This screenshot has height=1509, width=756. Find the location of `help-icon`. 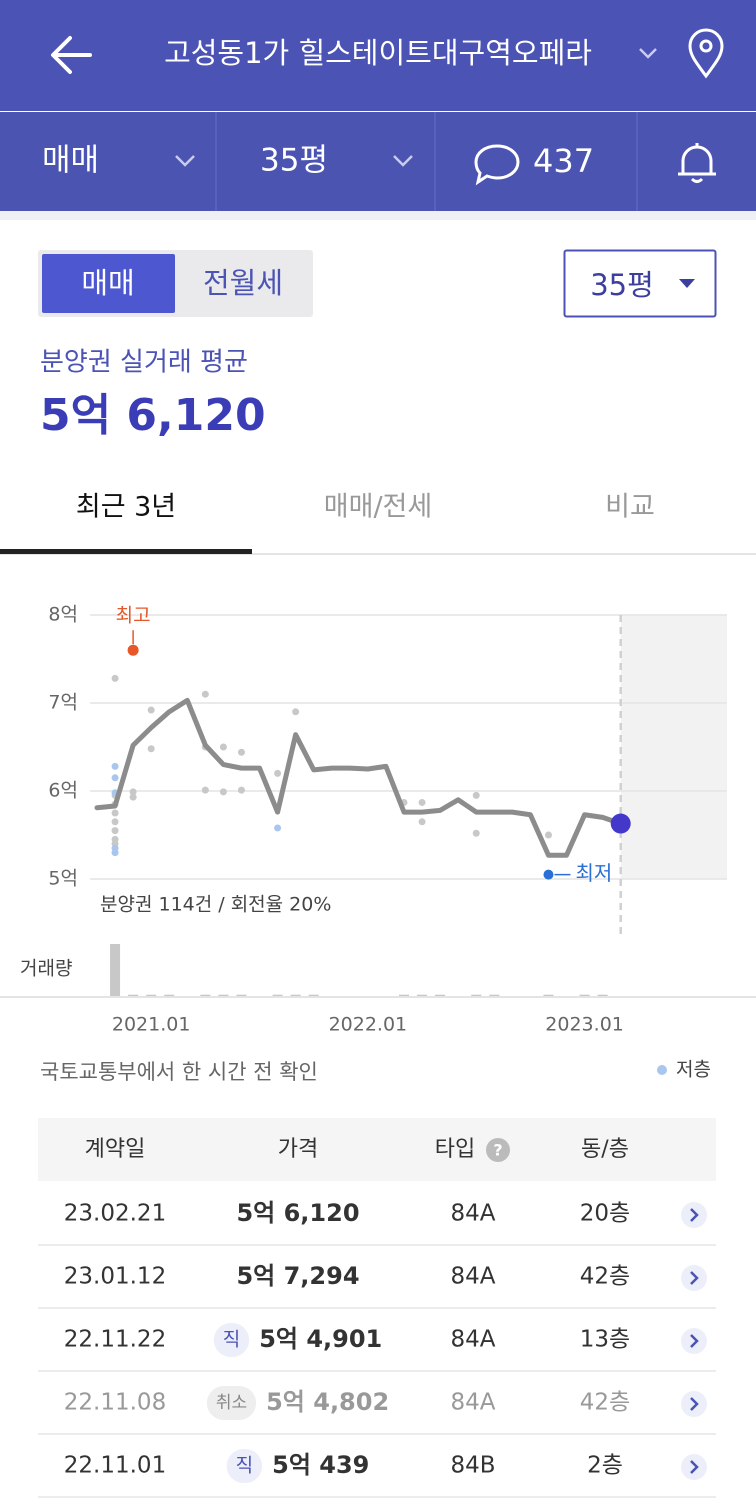

help-icon is located at coordinates (498, 1150).